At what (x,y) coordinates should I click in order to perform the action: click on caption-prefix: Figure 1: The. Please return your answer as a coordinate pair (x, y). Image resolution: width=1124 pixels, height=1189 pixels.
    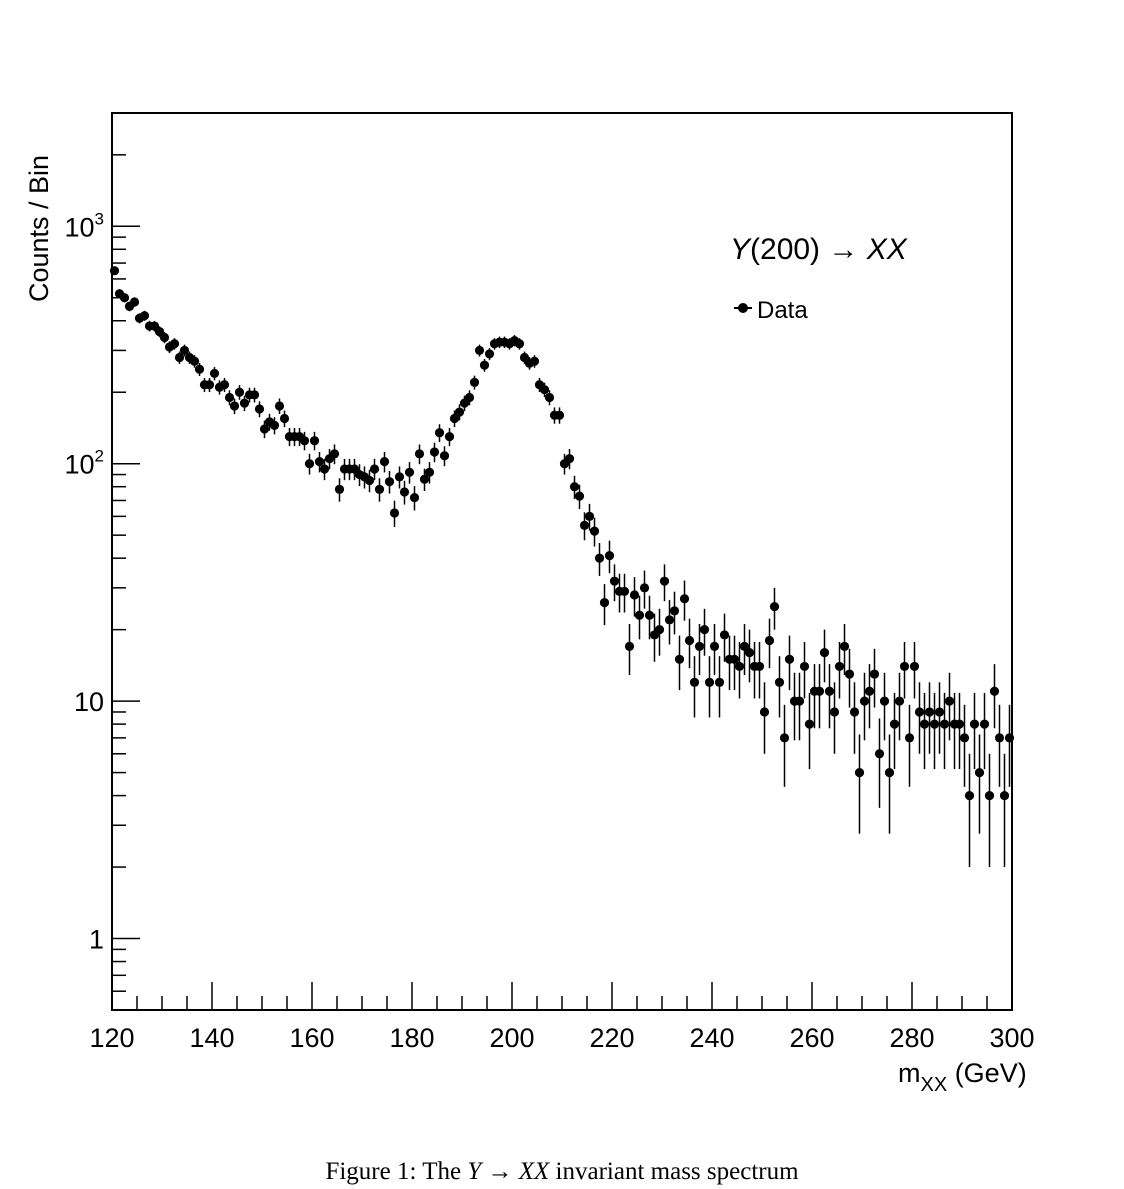
    Looking at the image, I should click on (396, 1171).